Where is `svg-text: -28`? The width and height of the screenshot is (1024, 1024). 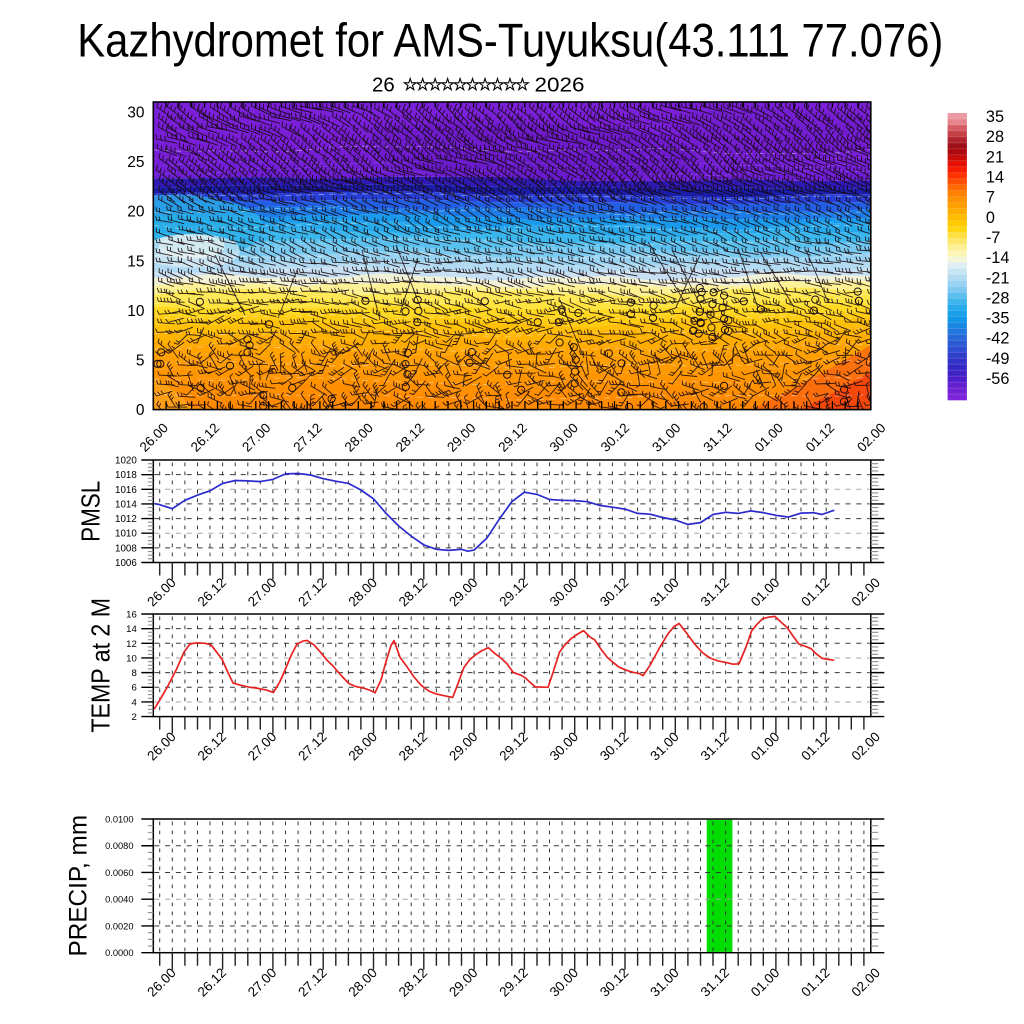 svg-text: -28 is located at coordinates (998, 298).